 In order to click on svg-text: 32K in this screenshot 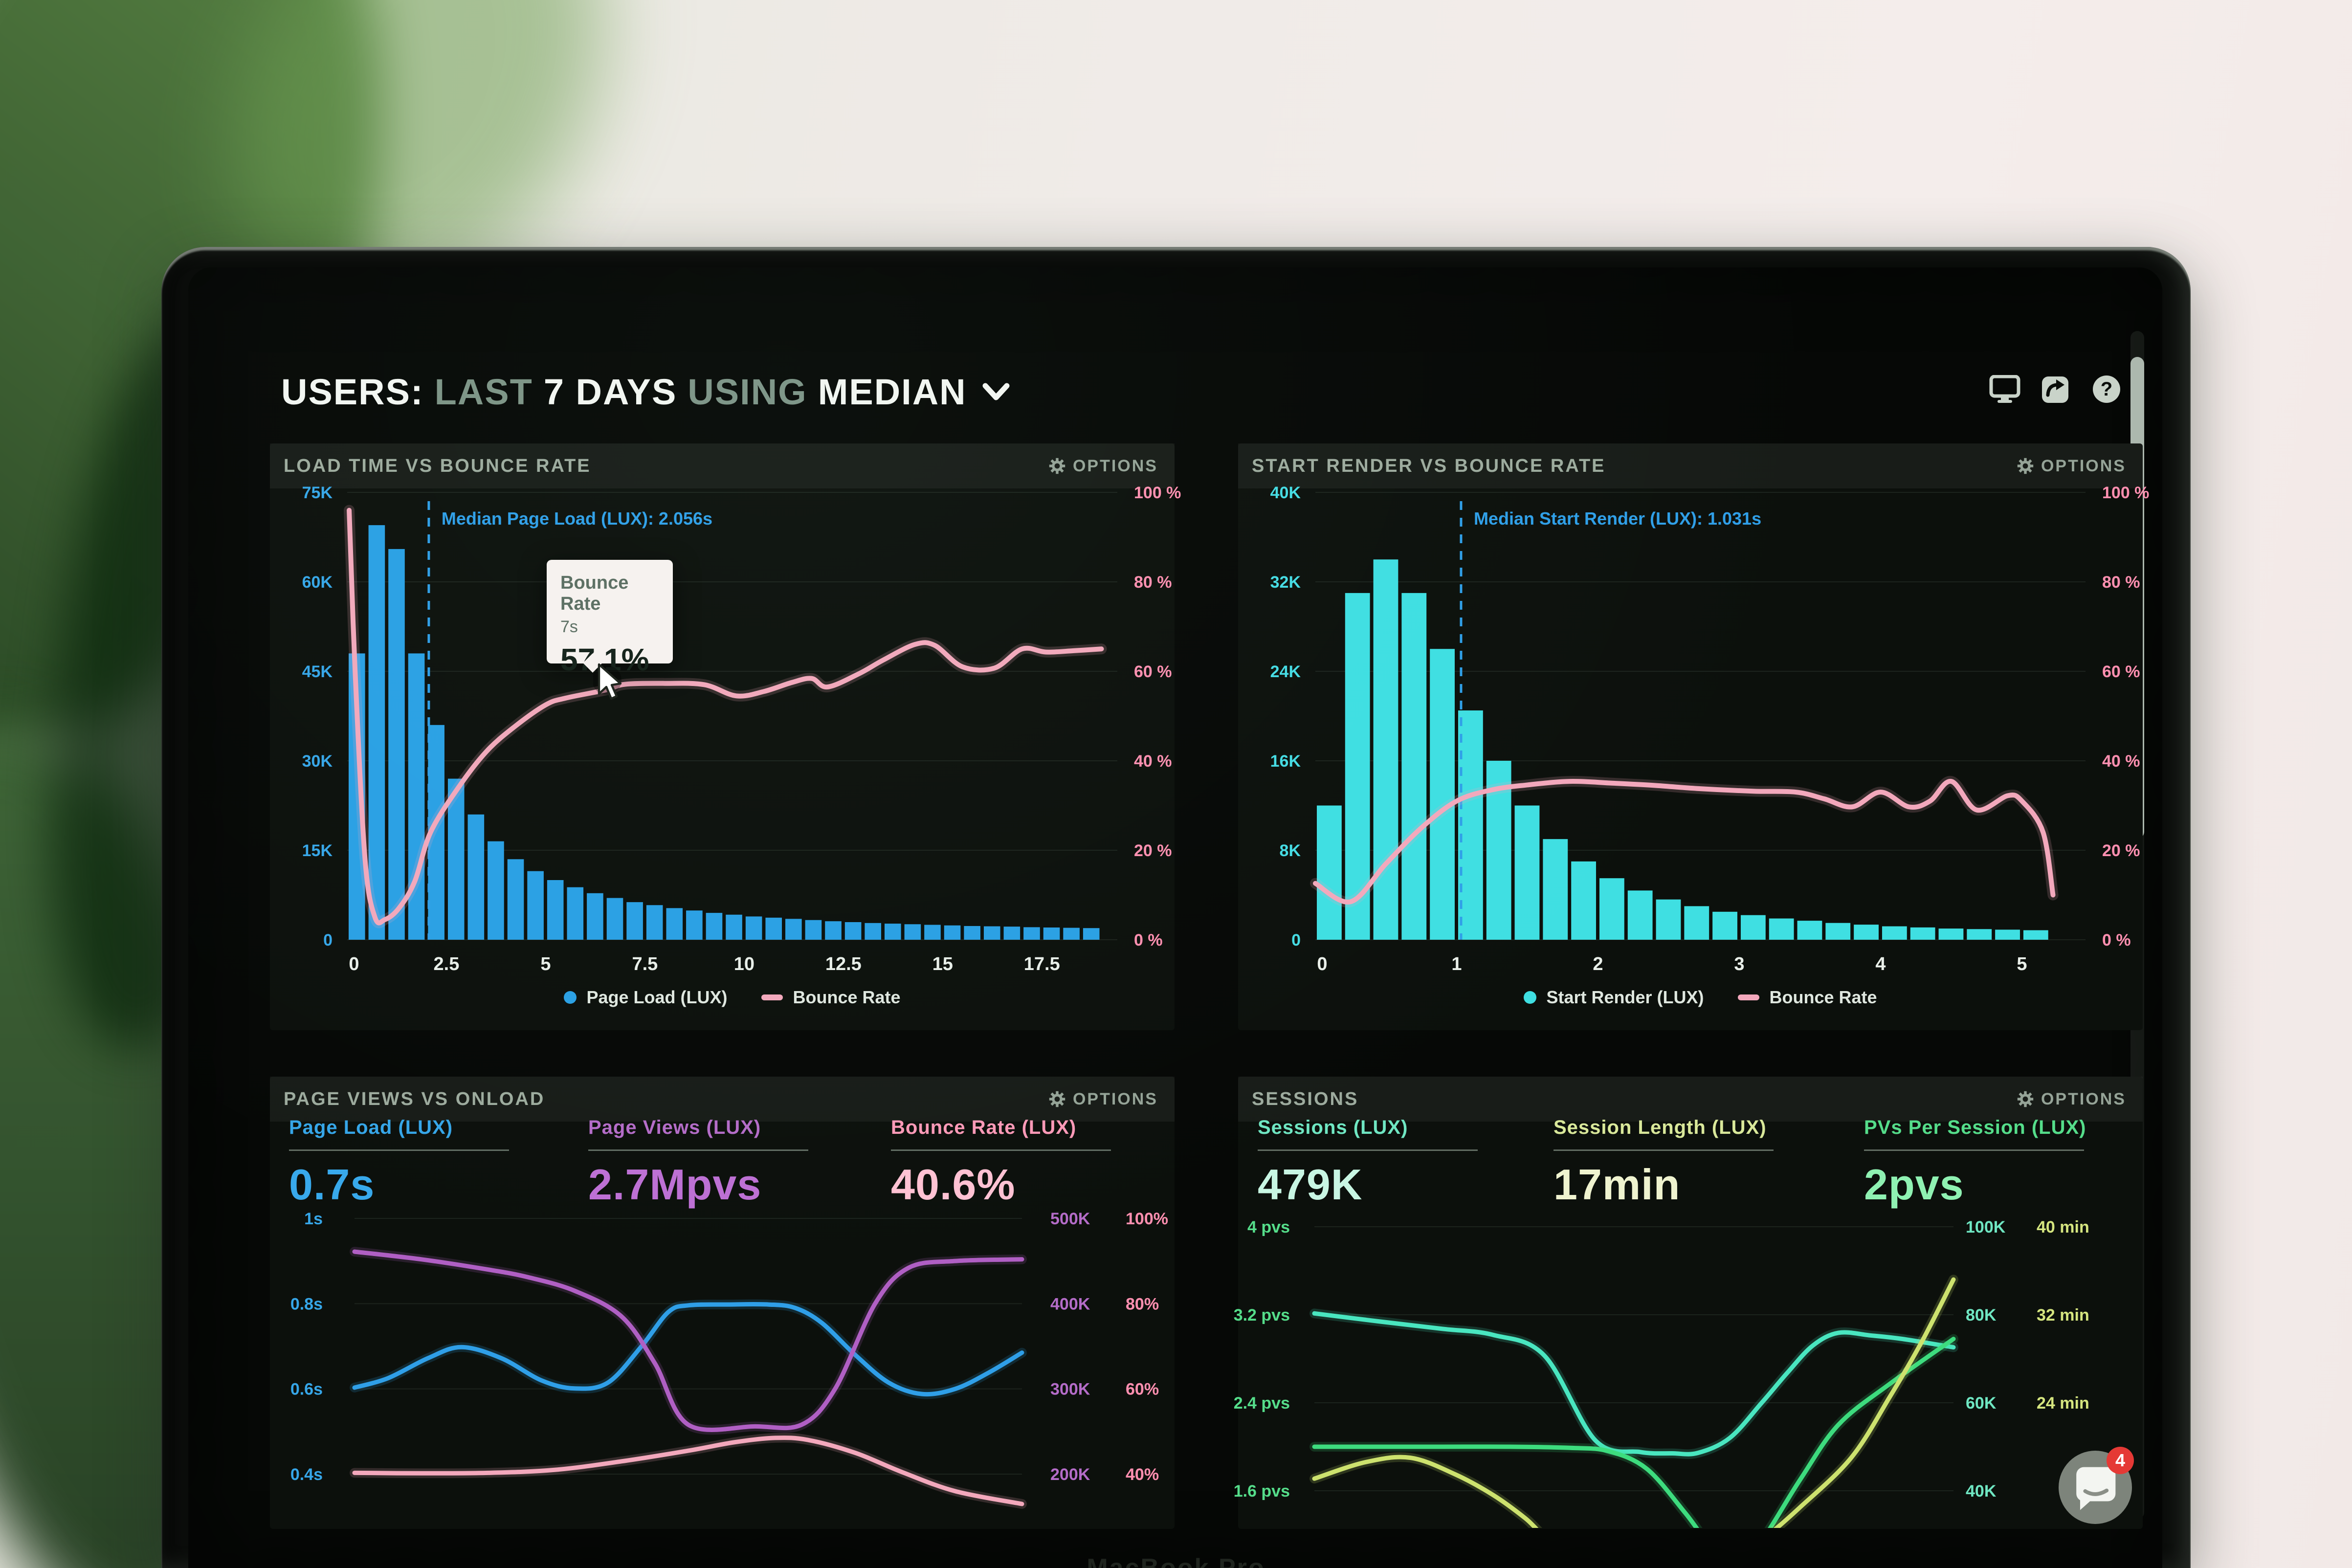, I will do `click(1285, 582)`.